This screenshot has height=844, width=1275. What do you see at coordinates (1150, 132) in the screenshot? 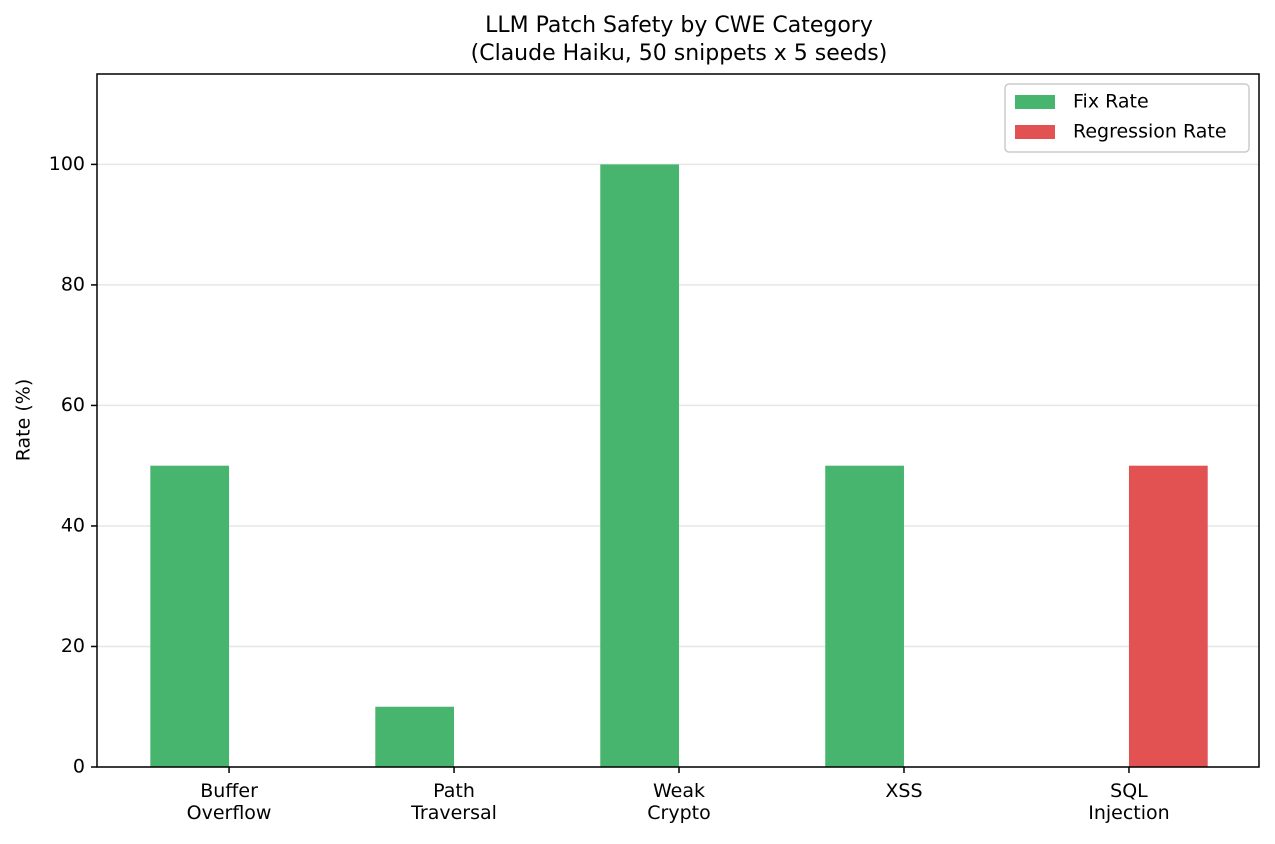
I see `legend-label: Regression Rate` at bounding box center [1150, 132].